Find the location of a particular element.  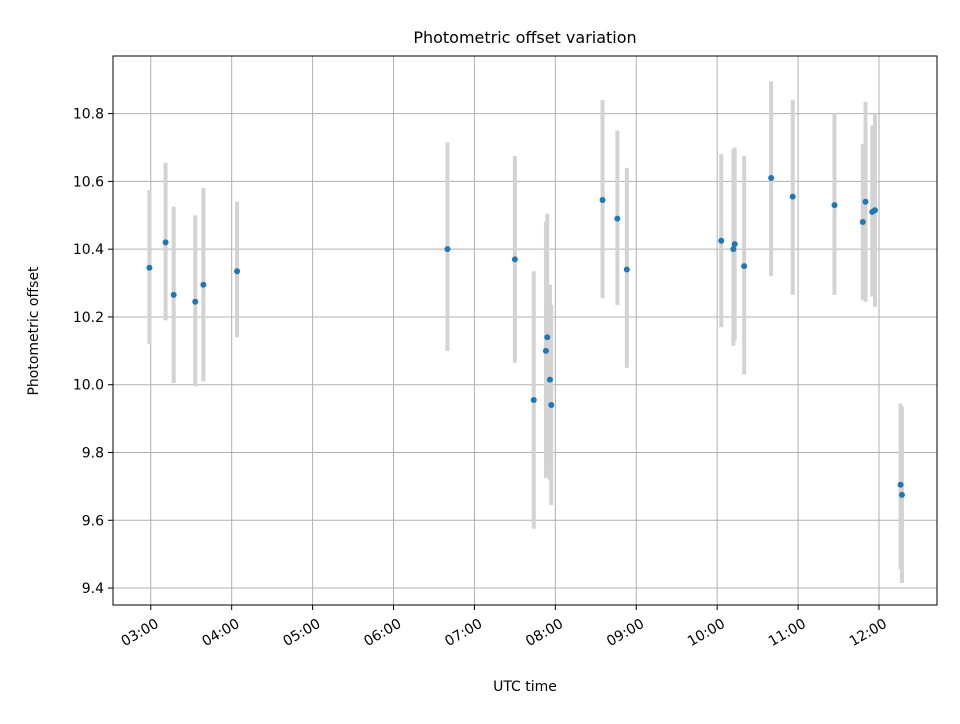

y-tick-label: 10.6 is located at coordinates (88, 182).